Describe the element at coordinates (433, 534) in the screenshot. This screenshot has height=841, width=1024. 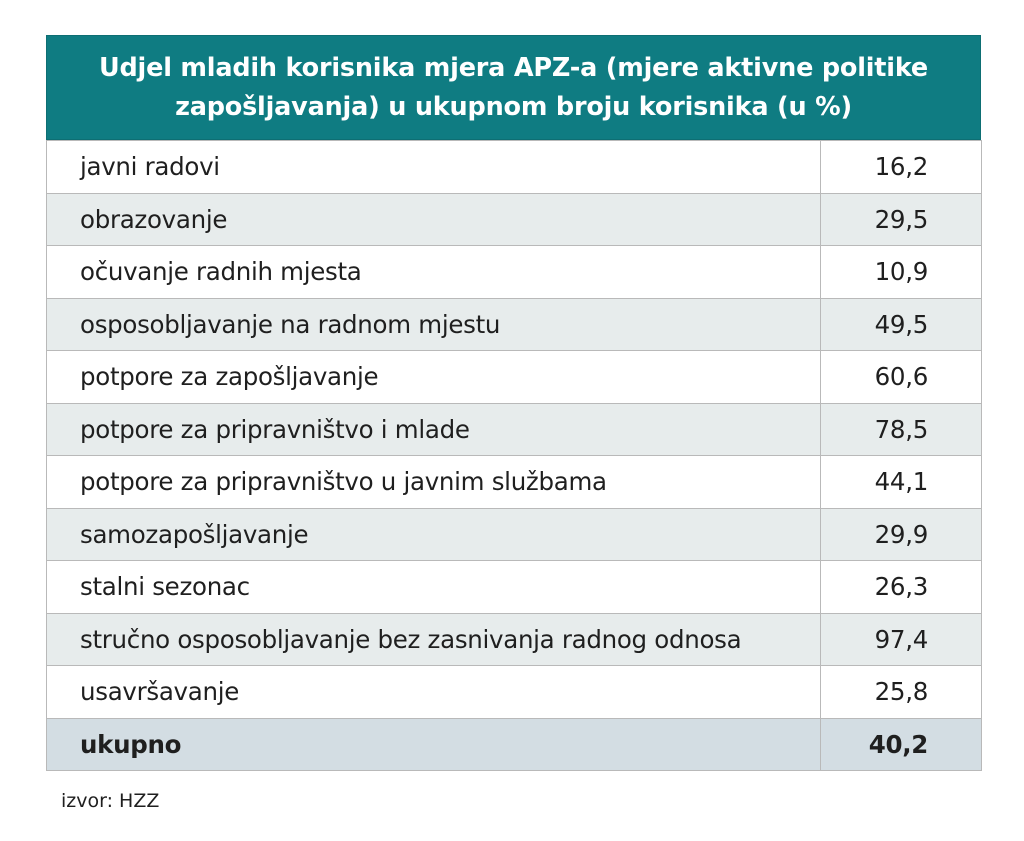
I see `row-label: samozapošljavanje` at that location.